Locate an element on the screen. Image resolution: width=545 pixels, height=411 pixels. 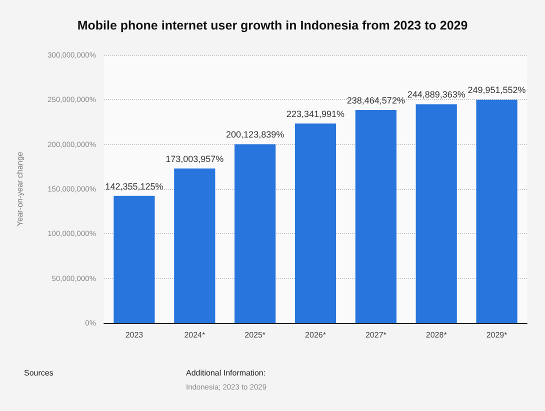
text: Additional Information: is located at coordinates (226, 373).